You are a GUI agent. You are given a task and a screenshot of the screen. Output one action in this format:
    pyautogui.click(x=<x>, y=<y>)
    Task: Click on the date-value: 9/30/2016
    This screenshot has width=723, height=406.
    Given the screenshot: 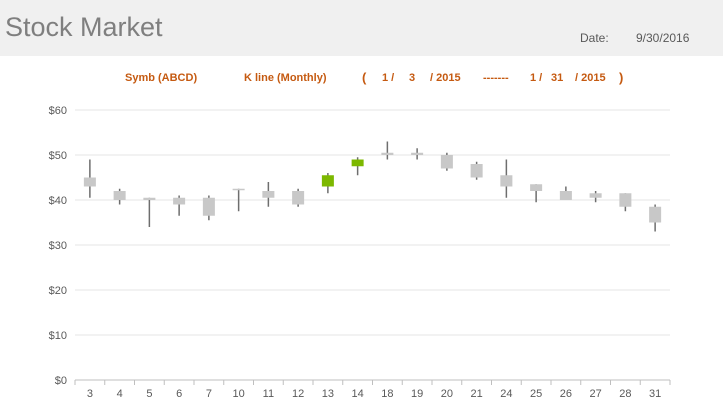 What is the action you would take?
    pyautogui.click(x=663, y=38)
    